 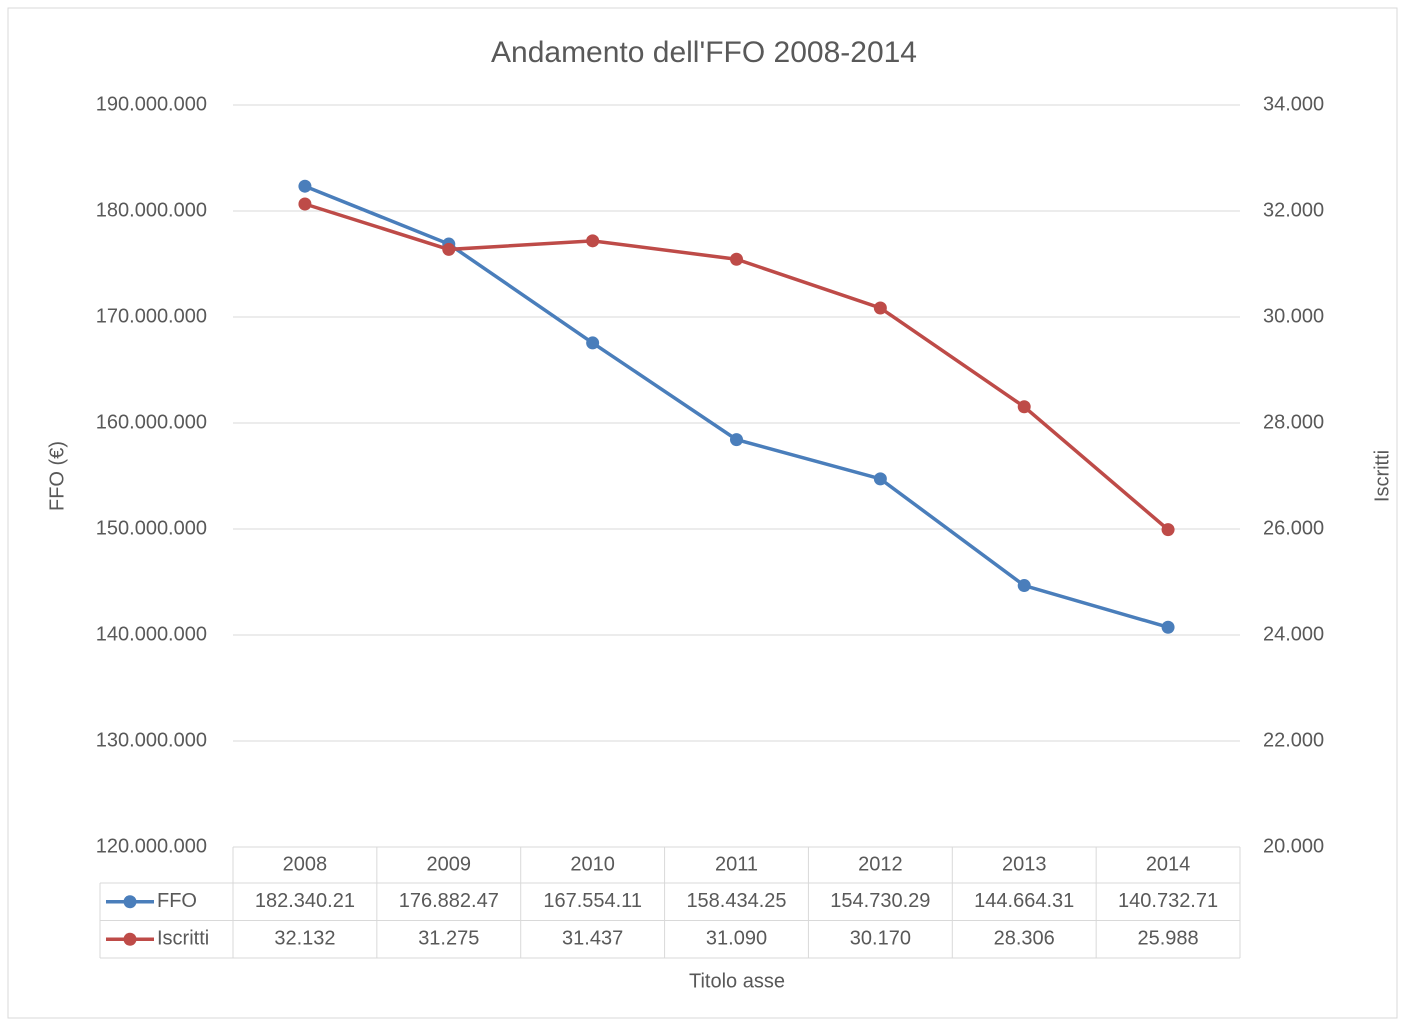 I want to click on x-tick-label: 2012, so click(x=880, y=864).